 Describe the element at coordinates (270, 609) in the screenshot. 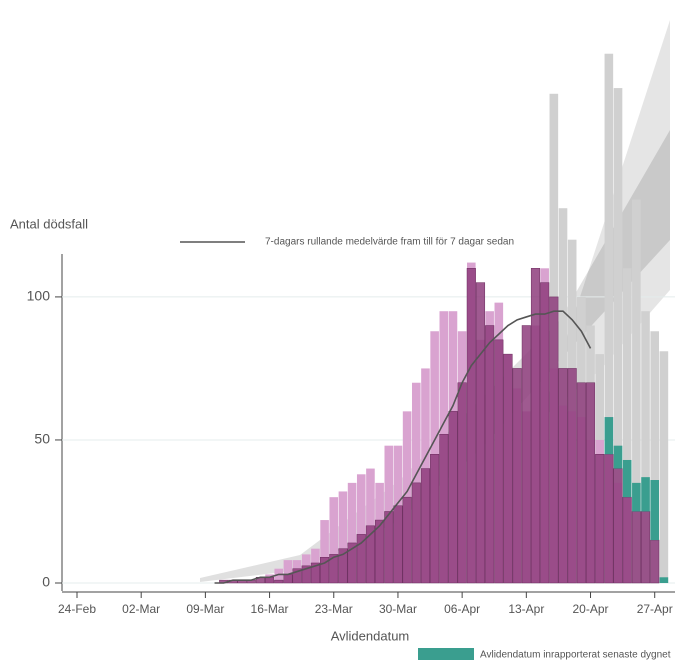

I see `x-tick-label: 16-Mar` at that location.